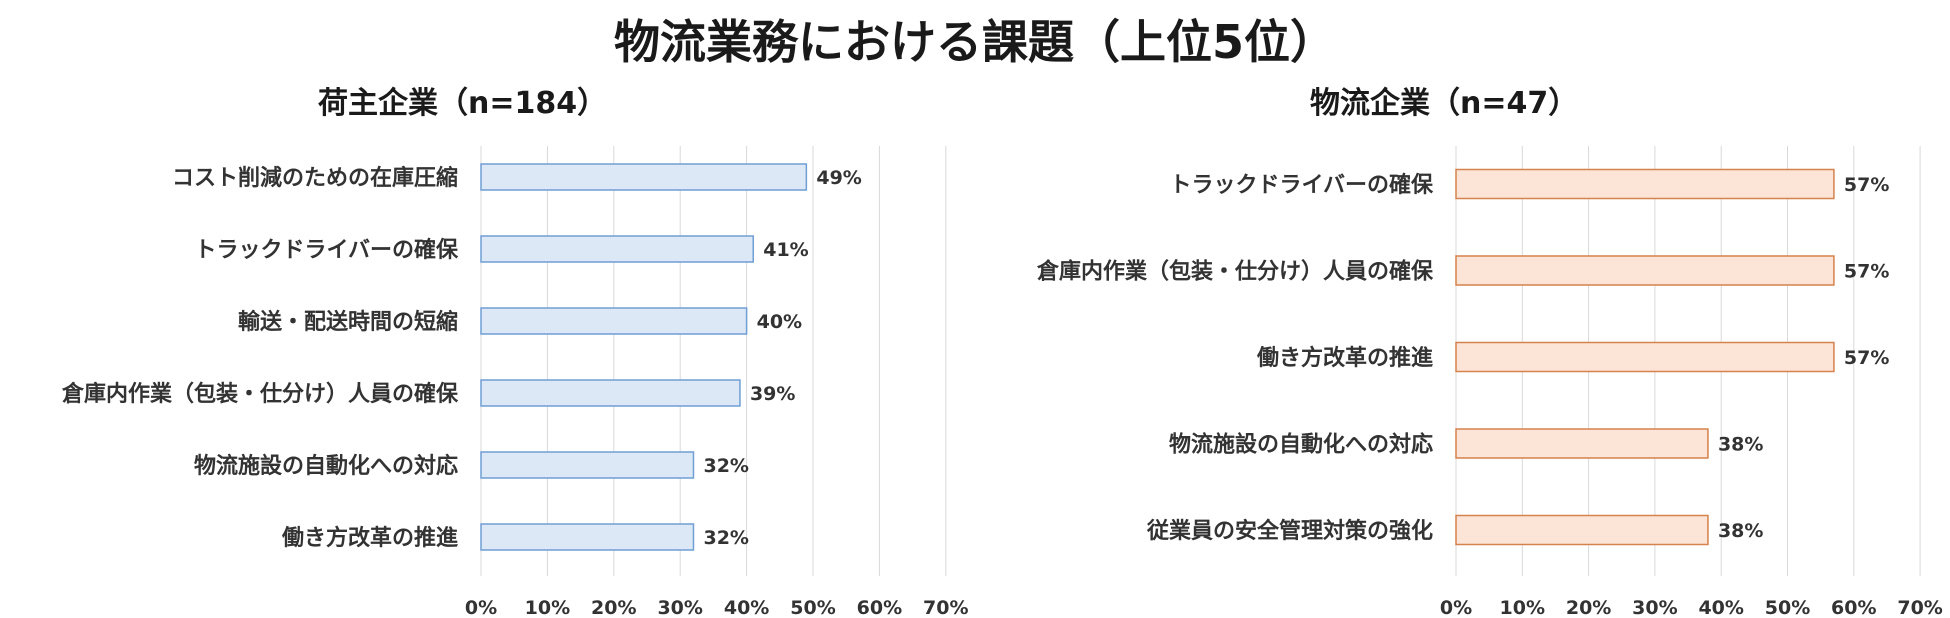 The width and height of the screenshot is (1950, 618). I want to click on category-label: 従業員の安全管理対策の強化, so click(1289, 531).